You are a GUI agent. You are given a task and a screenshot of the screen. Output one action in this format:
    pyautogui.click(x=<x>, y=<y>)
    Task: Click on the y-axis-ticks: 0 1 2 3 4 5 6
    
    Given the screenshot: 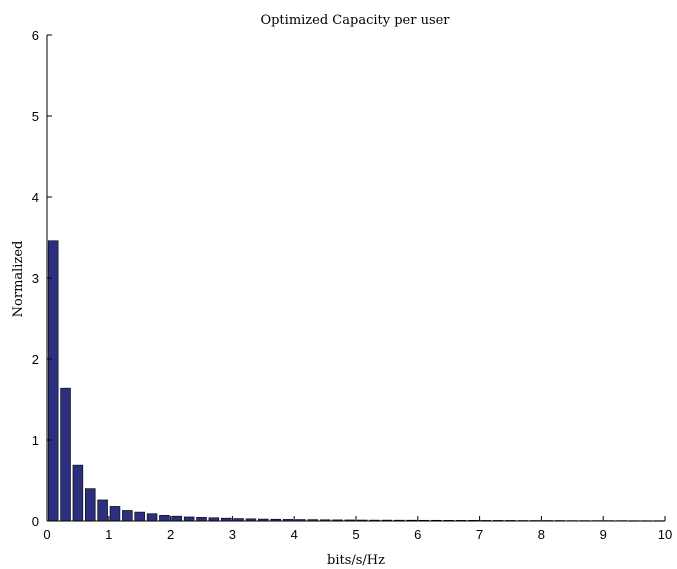 What is the action you would take?
    pyautogui.click(x=42, y=278)
    